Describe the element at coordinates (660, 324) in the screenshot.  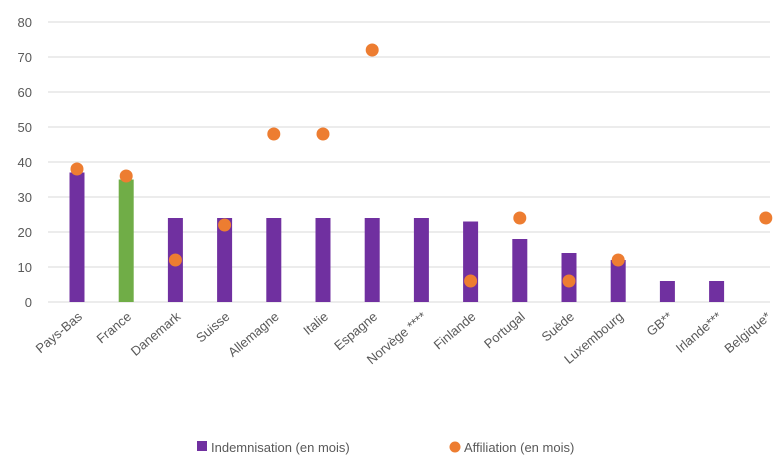
I see `x-tick-label-12: GB**` at that location.